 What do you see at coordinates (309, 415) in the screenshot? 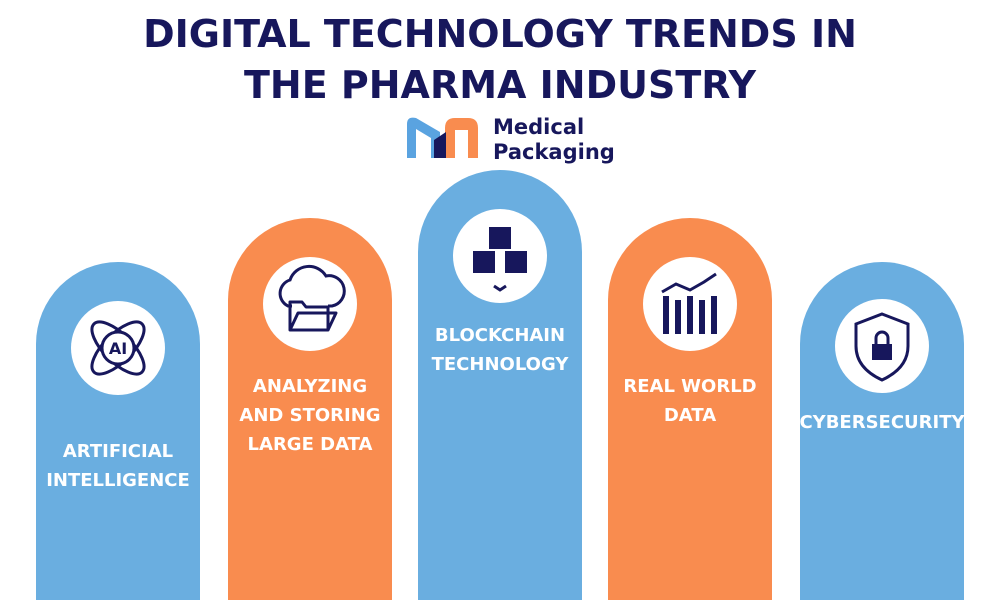
I see `card-label: AND STORING` at bounding box center [309, 415].